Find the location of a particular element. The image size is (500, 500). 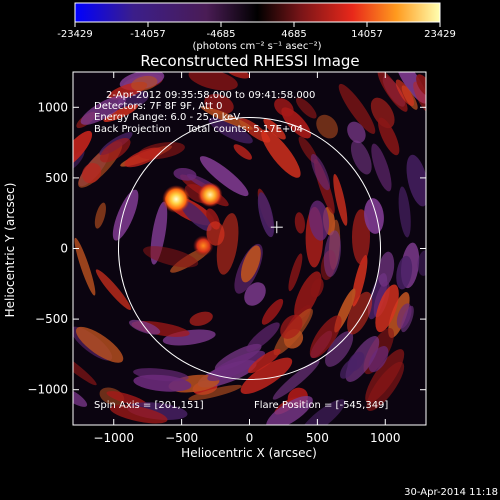

colorbar-tick-label: 14057 is located at coordinates (367, 34).